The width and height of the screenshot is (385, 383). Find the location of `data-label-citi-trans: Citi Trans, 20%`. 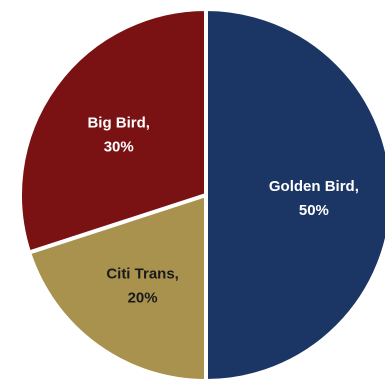

data-label-citi-trans: Citi Trans, 20% is located at coordinates (142, 285).